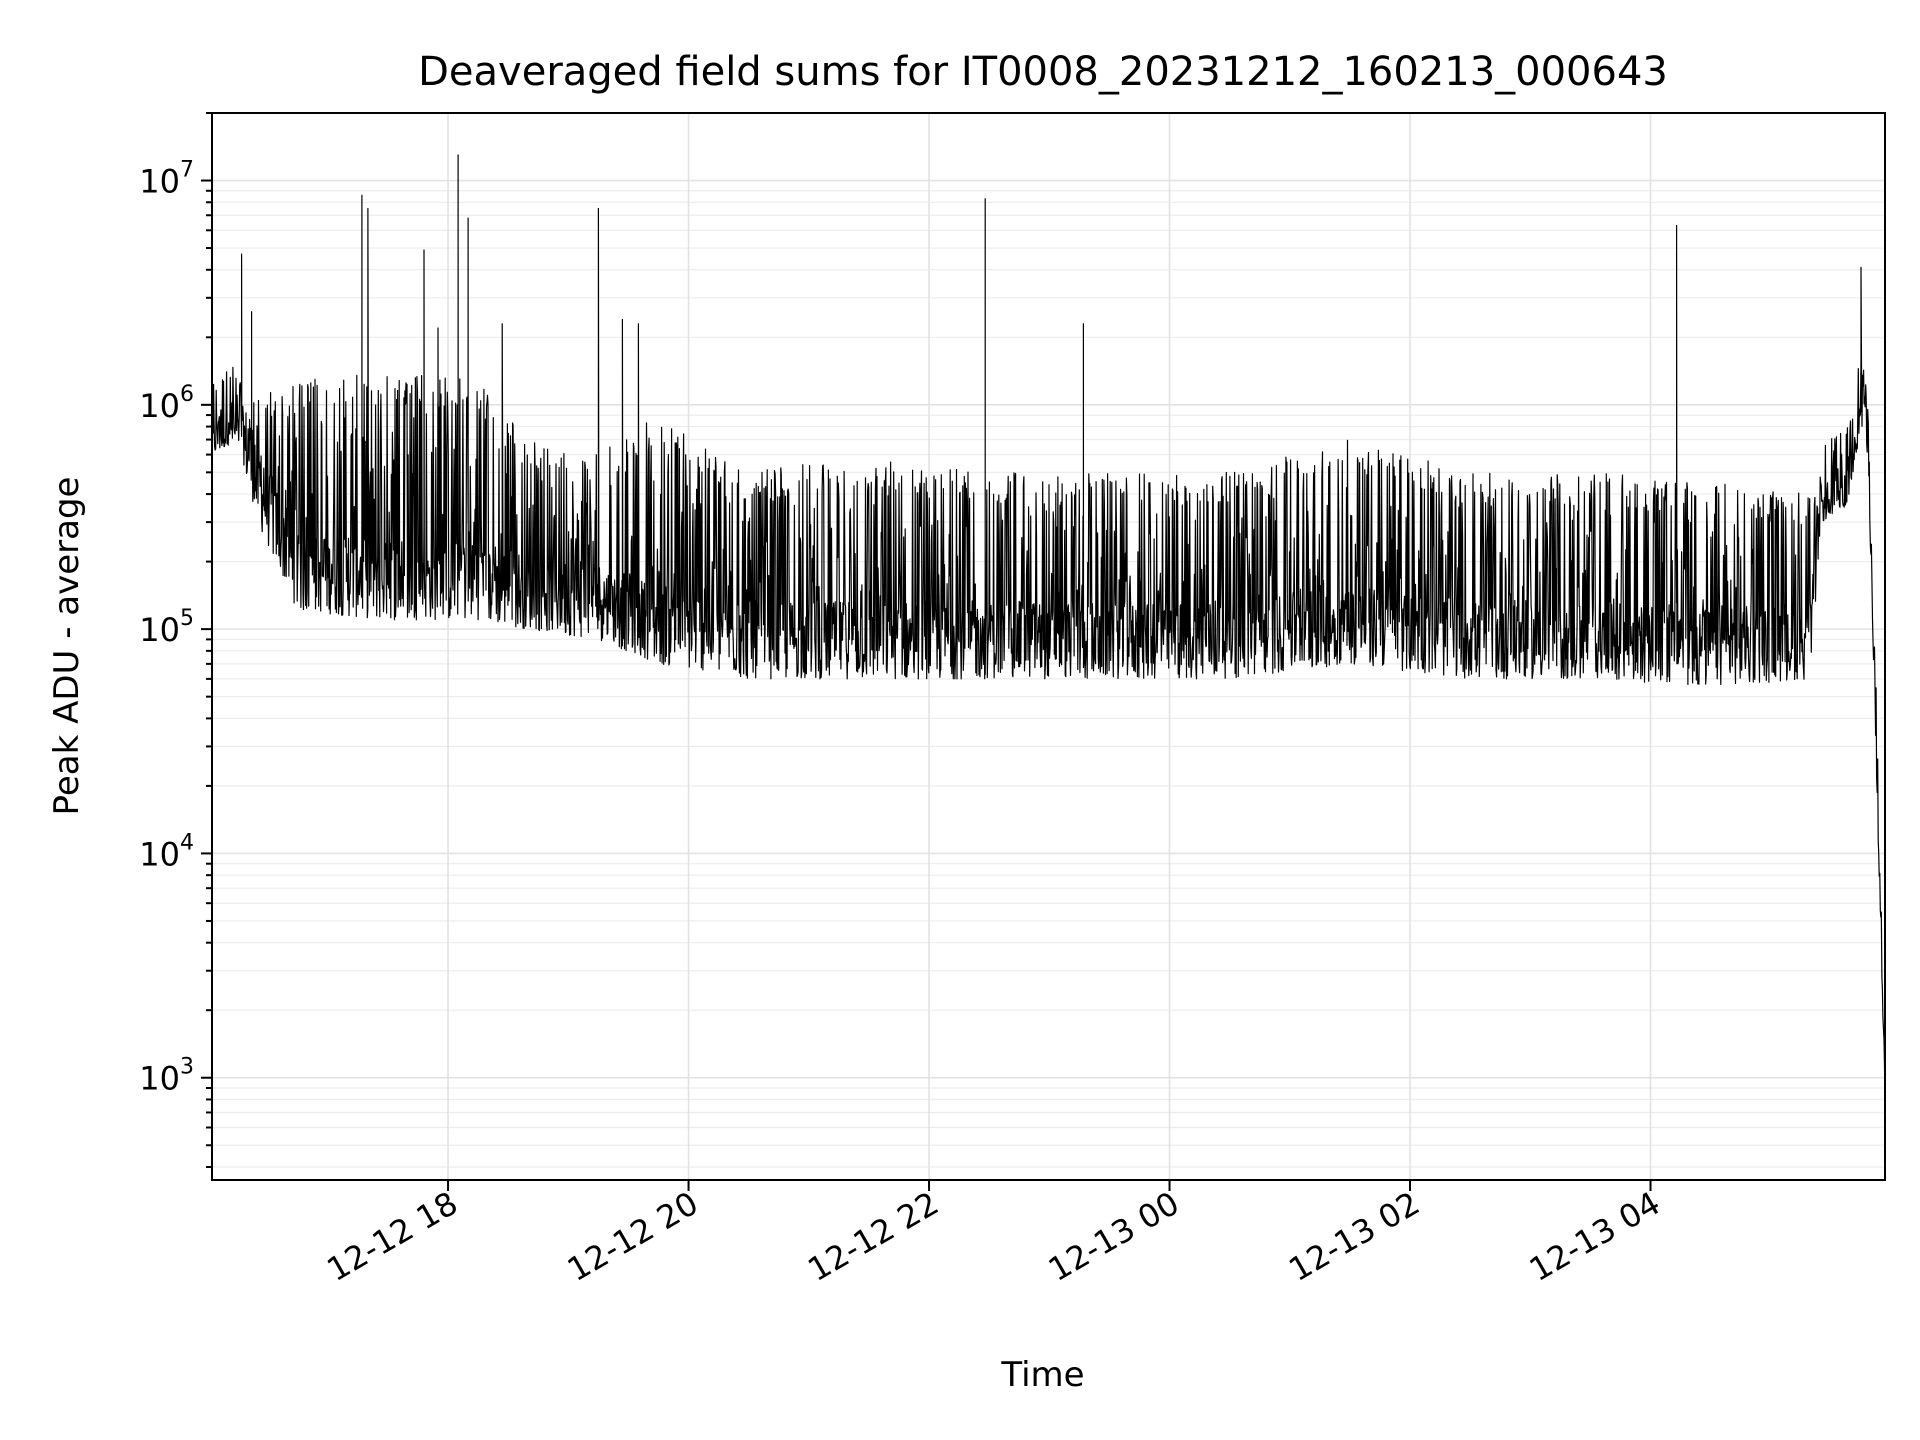  Describe the element at coordinates (166, 403) in the screenshot. I see `y-tick-label: 10⁶` at that location.